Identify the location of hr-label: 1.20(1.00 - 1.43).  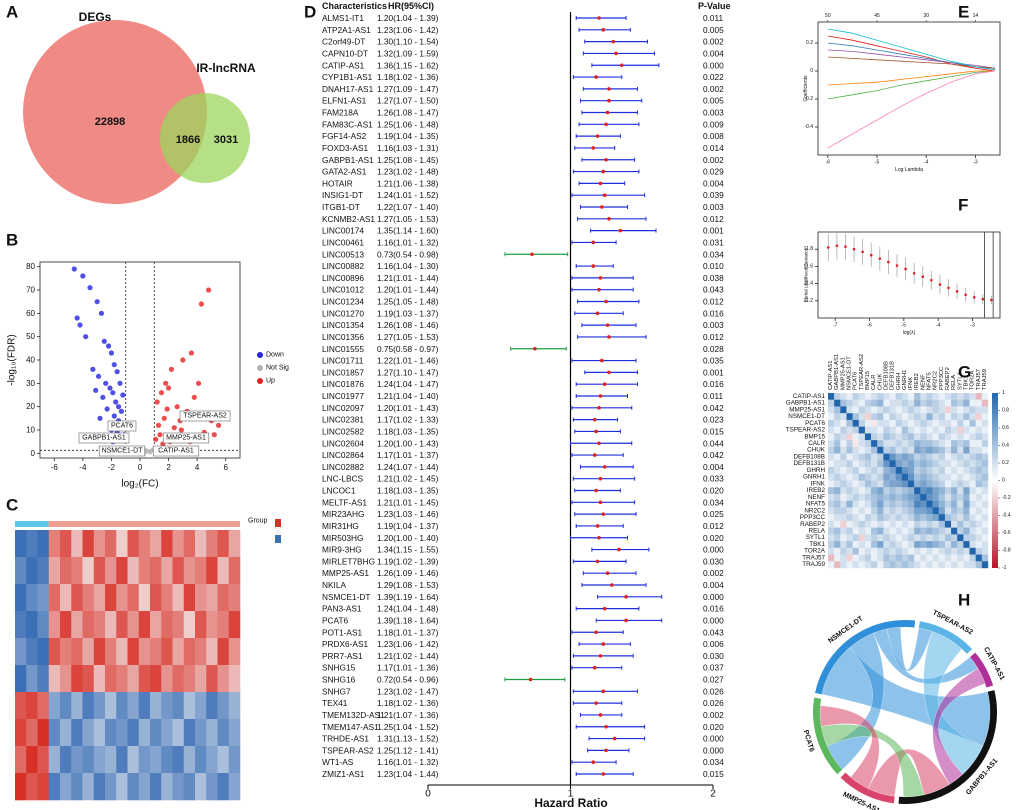
(408, 443).